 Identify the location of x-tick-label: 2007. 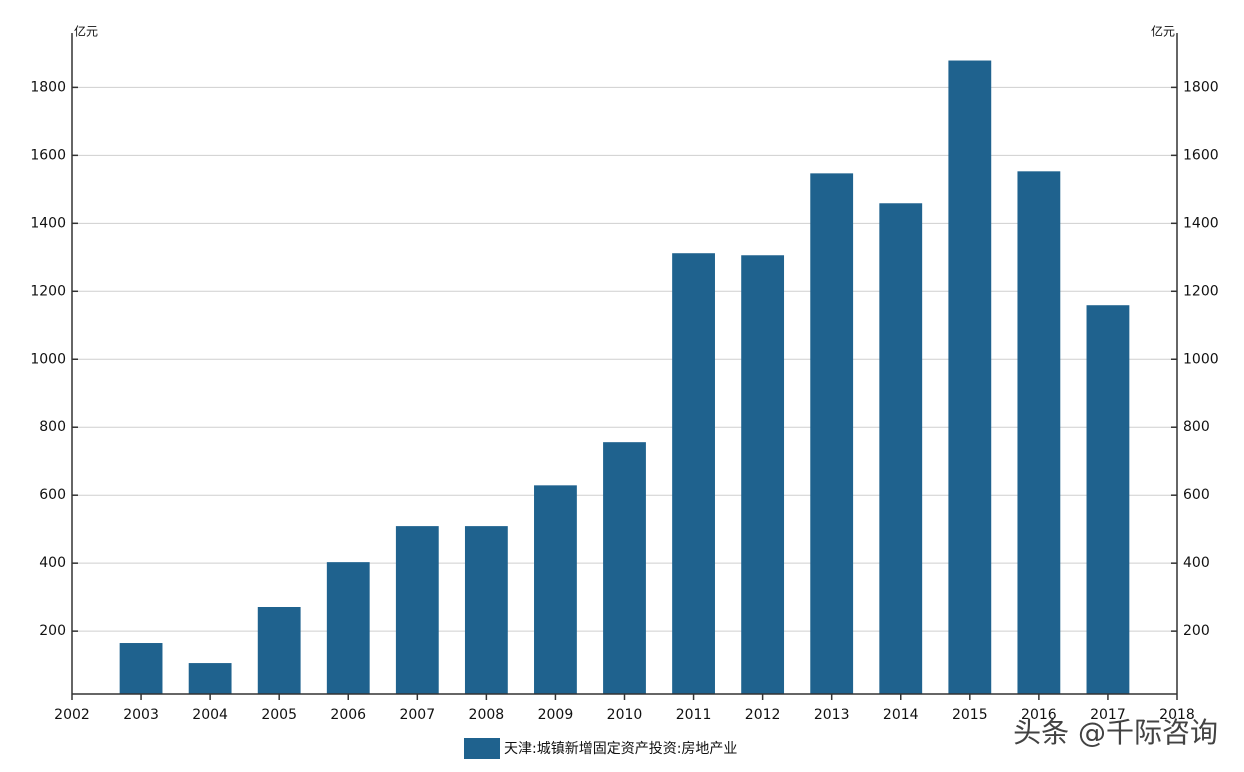
(417, 715).